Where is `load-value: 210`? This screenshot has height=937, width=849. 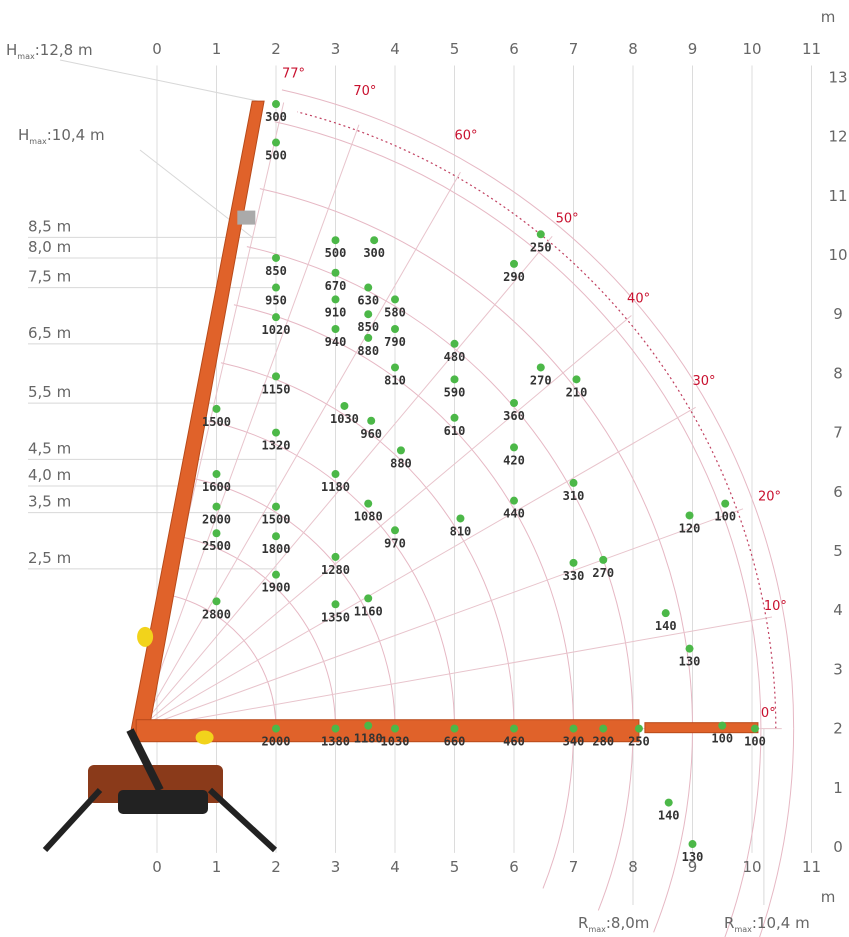 load-value: 210 is located at coordinates (577, 392).